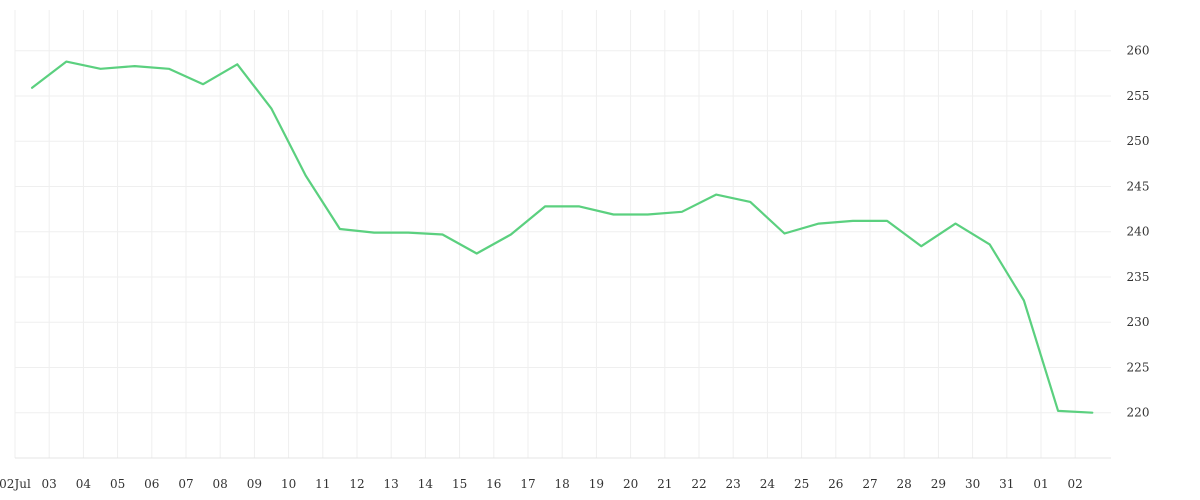  What do you see at coordinates (1138, 51) in the screenshot?
I see `y-tick-label: 260` at bounding box center [1138, 51].